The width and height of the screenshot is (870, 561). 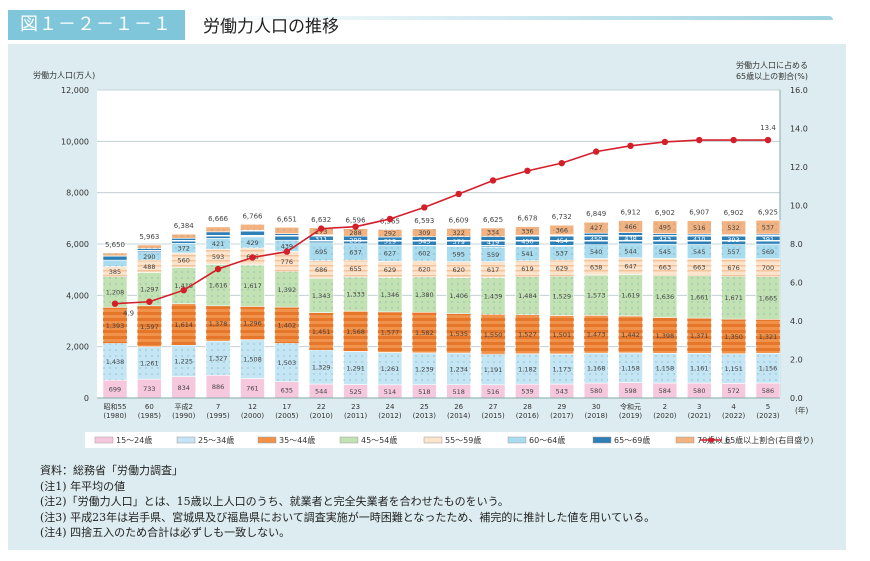 What do you see at coordinates (596, 295) in the screenshot?
I see `bar-segment-4: 1,573` at bounding box center [596, 295].